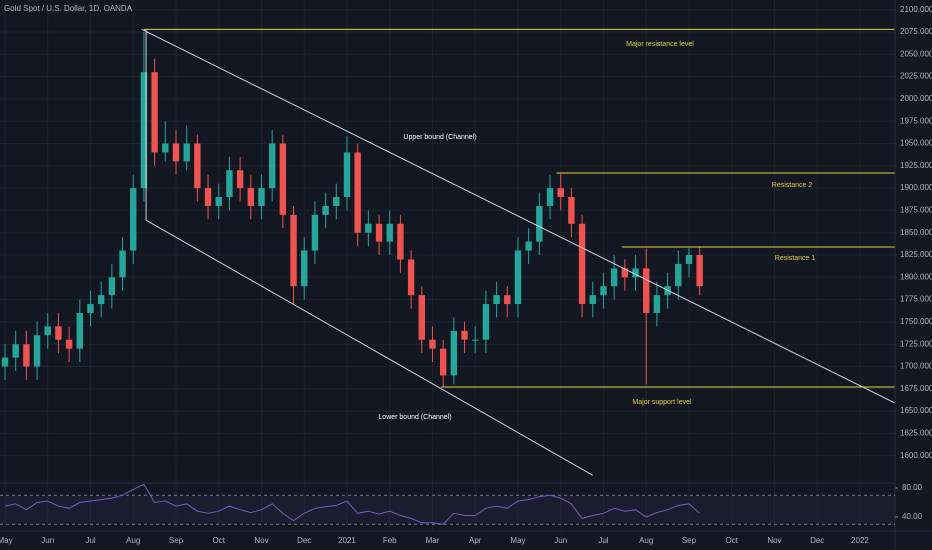 The height and width of the screenshot is (550, 932). Describe the element at coordinates (916, 76) in the screenshot. I see `y-tick-label: 2025.000` at that location.